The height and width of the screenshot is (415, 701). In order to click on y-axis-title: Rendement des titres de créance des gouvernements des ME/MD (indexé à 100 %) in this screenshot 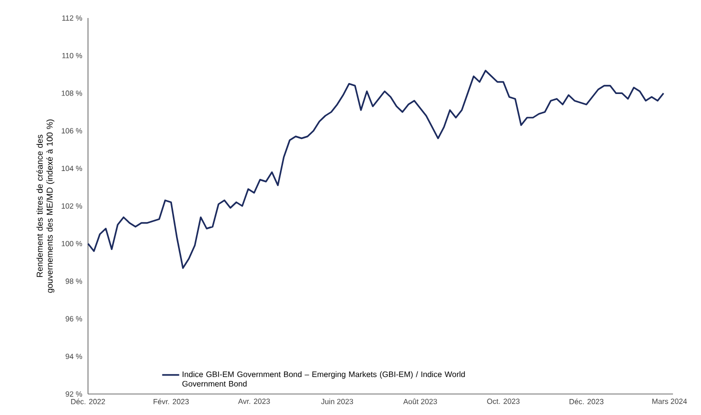, I will do `click(45, 206)`.